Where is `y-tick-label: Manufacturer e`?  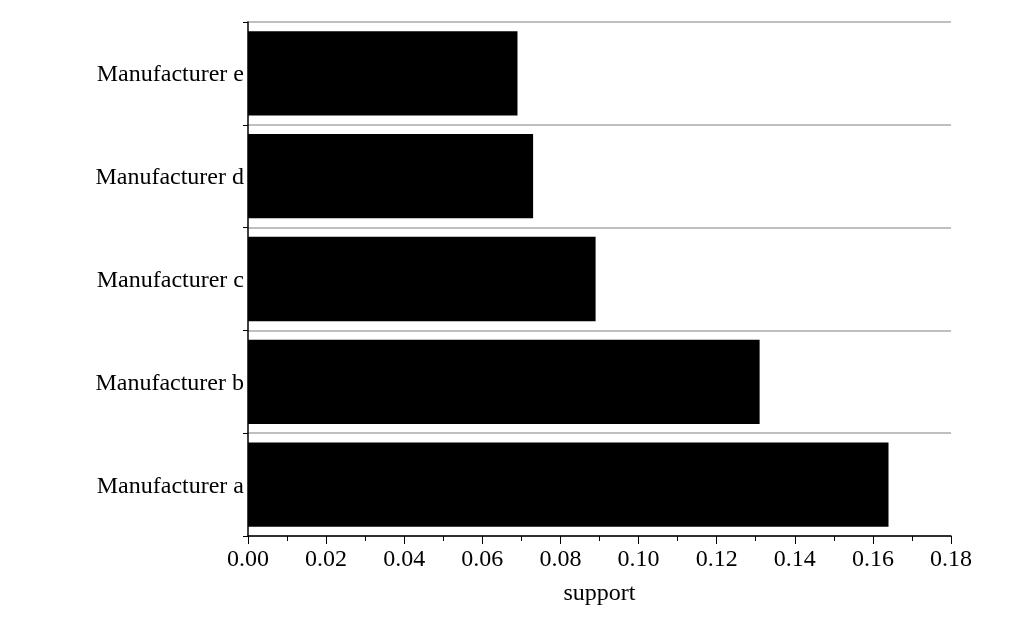 y-tick-label: Manufacturer e is located at coordinates (170, 73).